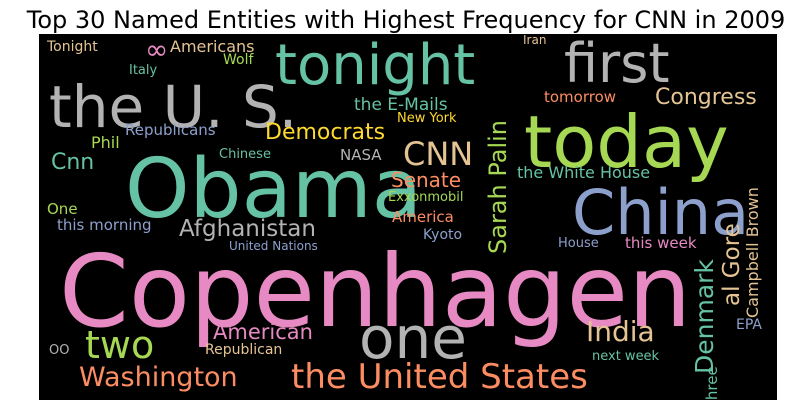 The height and width of the screenshot is (407, 812). What do you see at coordinates (173, 107) in the screenshot?
I see `word-the-u-s: the U. S.` at bounding box center [173, 107].